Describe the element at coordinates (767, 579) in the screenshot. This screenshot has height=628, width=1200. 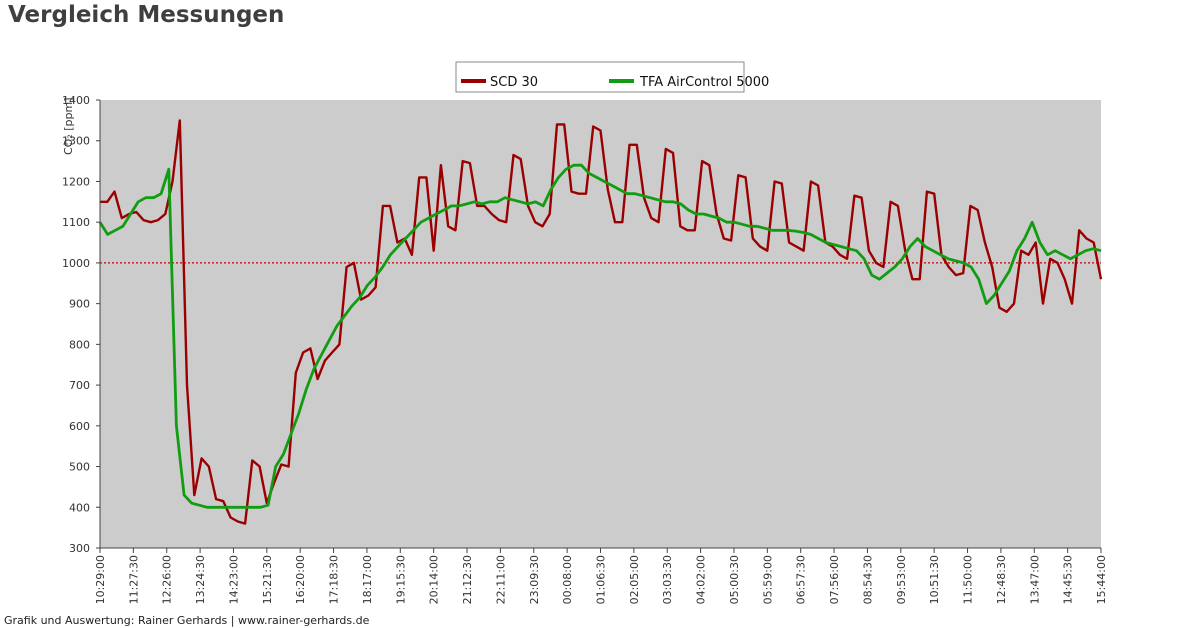
I see `x-tick-label: 05:59:00` at that location.